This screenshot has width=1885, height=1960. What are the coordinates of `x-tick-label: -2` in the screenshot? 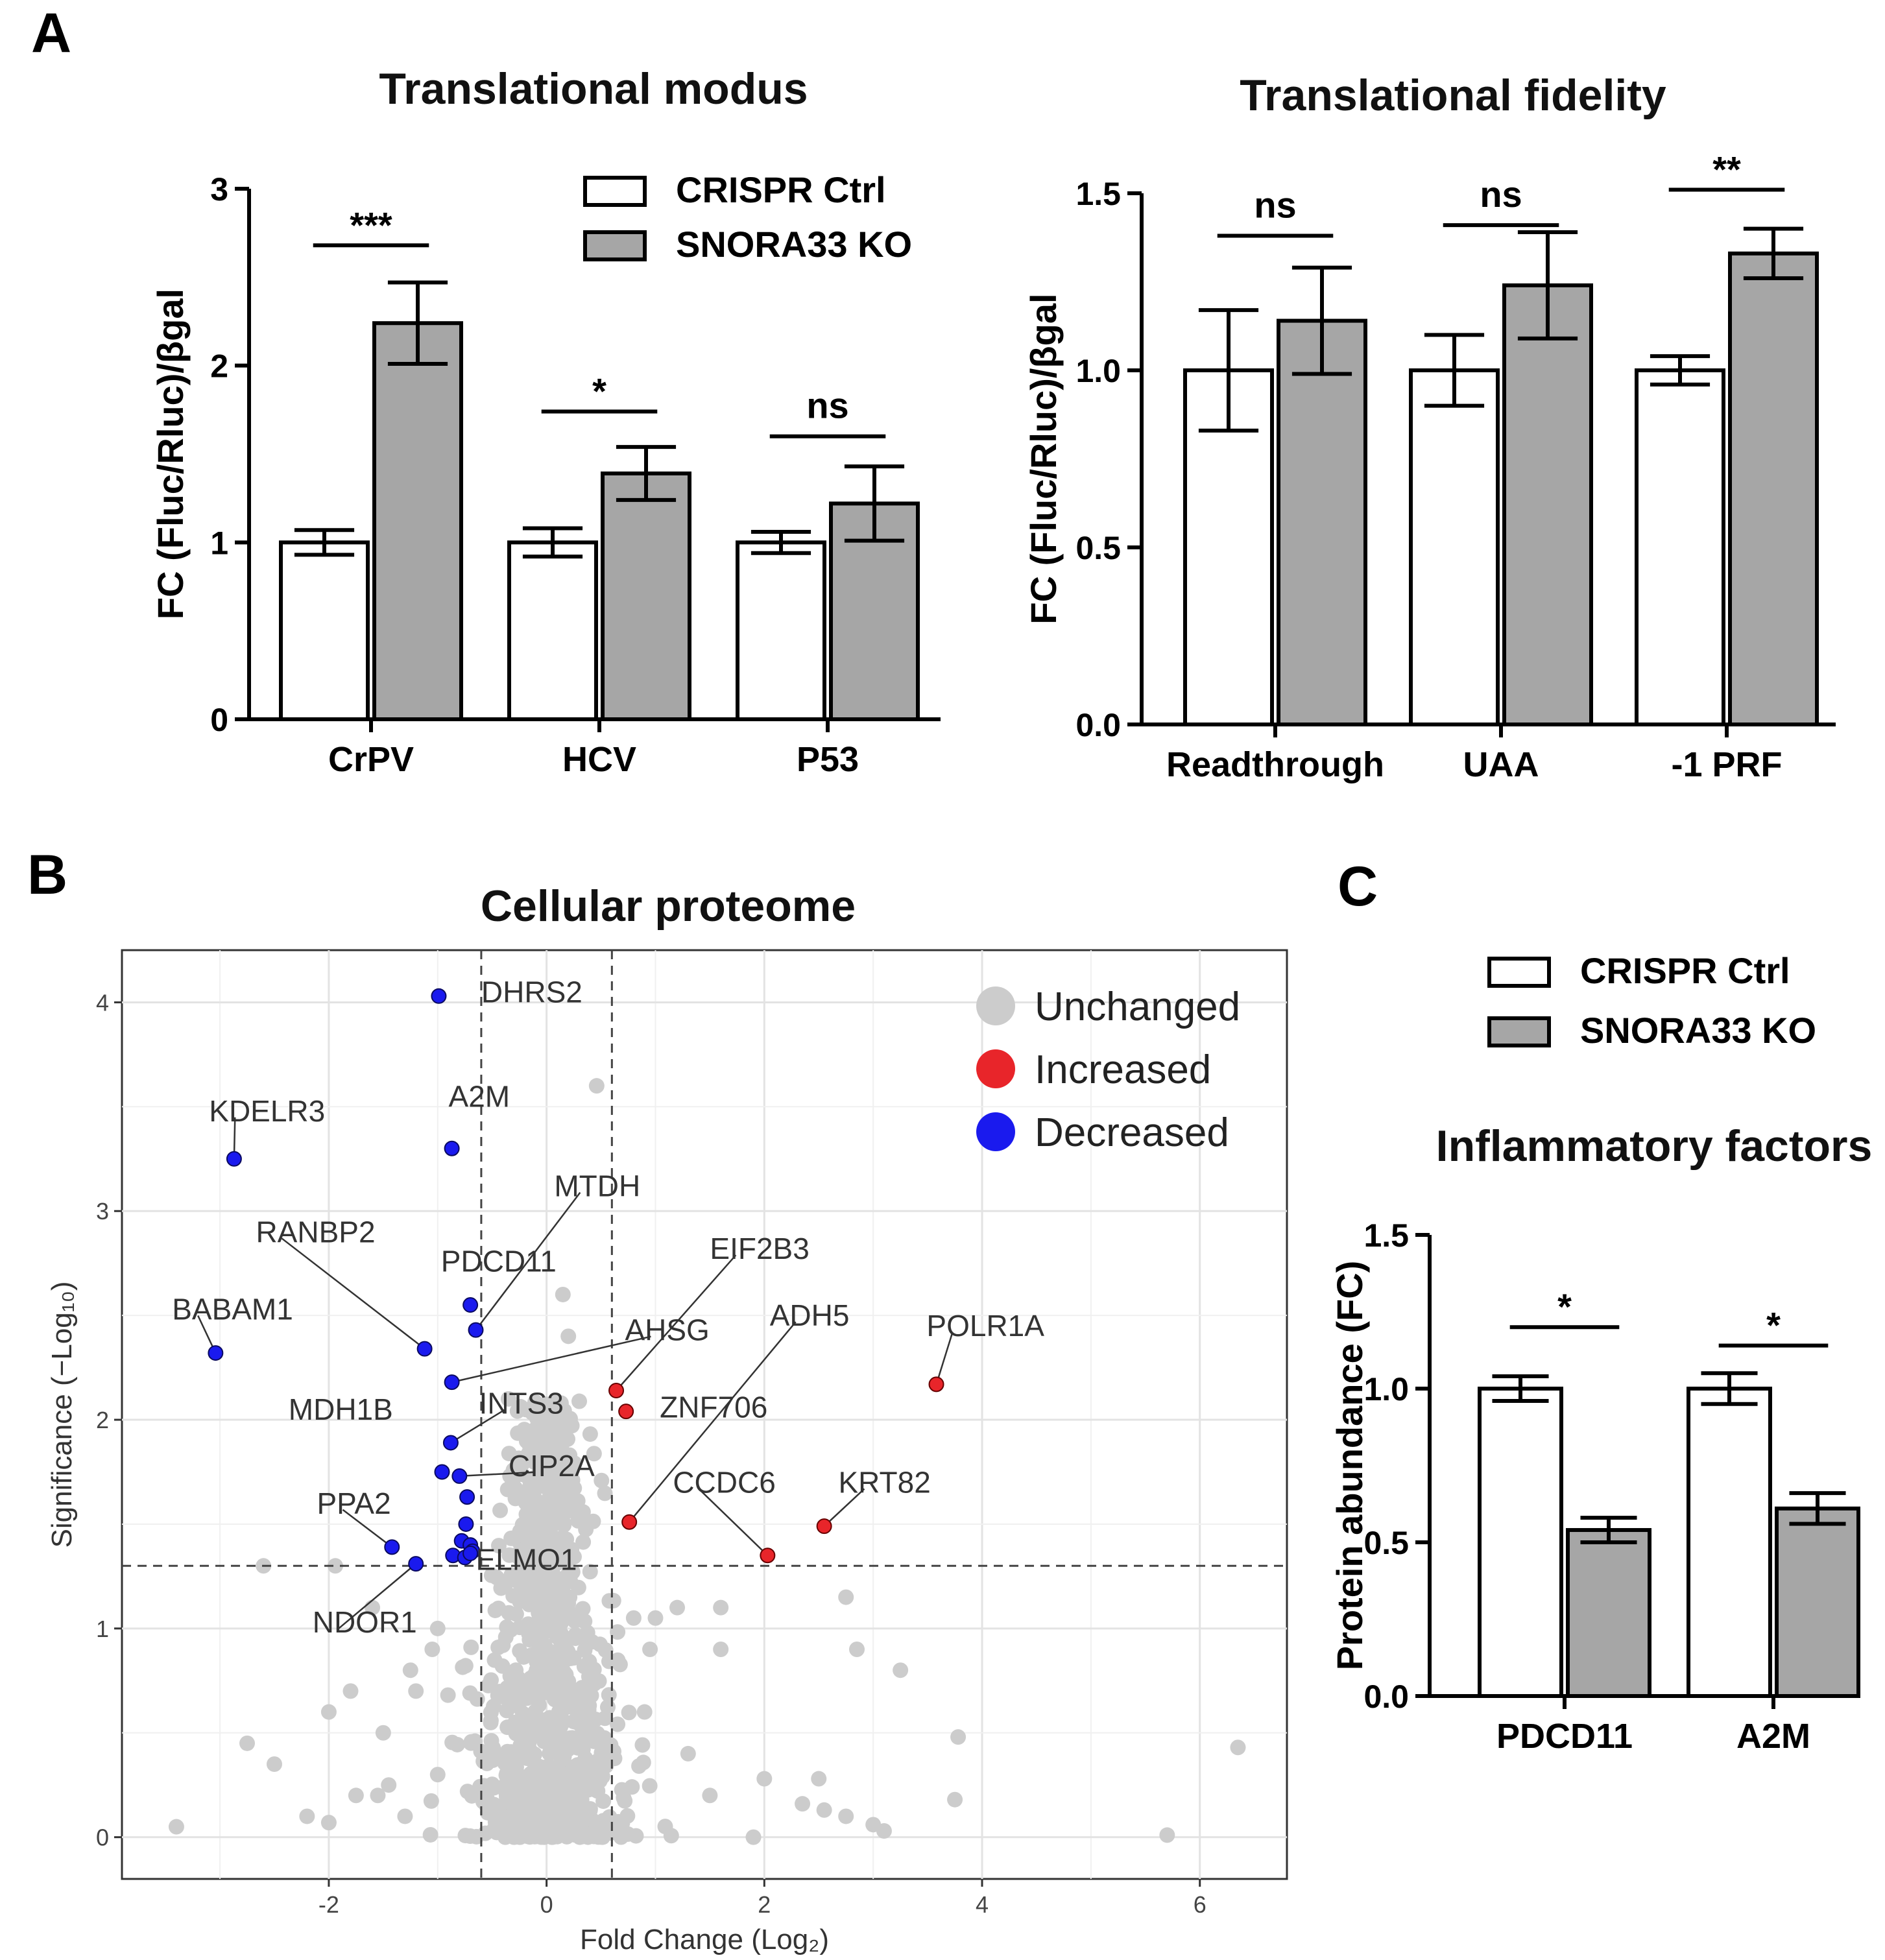 It's located at (328, 1904).